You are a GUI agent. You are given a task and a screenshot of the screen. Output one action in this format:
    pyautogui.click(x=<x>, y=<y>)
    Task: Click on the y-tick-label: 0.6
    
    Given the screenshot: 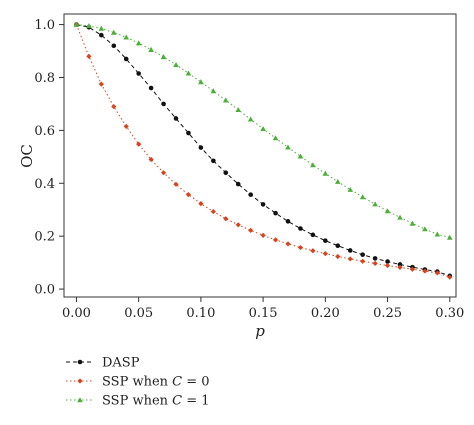 What is the action you would take?
    pyautogui.click(x=44, y=131)
    